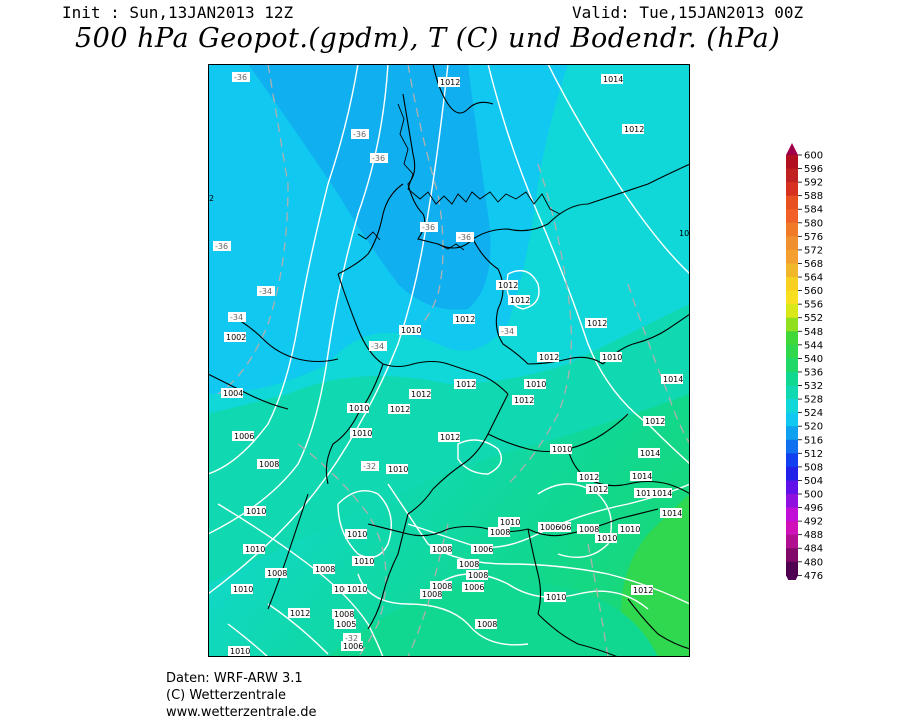 The width and height of the screenshot is (900, 720). Describe the element at coordinates (178, 12) in the screenshot. I see `init-time: Init : Sun,13JAN2013 12Z` at that location.